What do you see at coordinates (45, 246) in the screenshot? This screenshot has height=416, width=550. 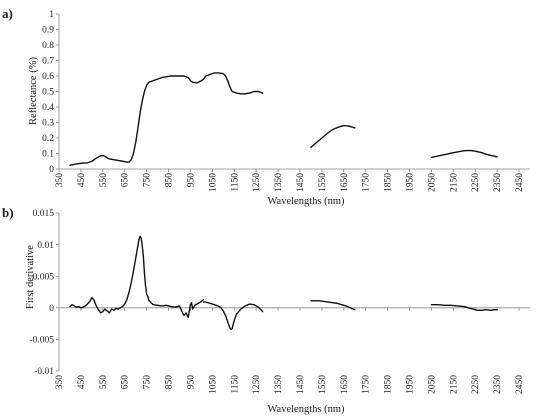 I see `y-tick-label: 0.01` at bounding box center [45, 246].